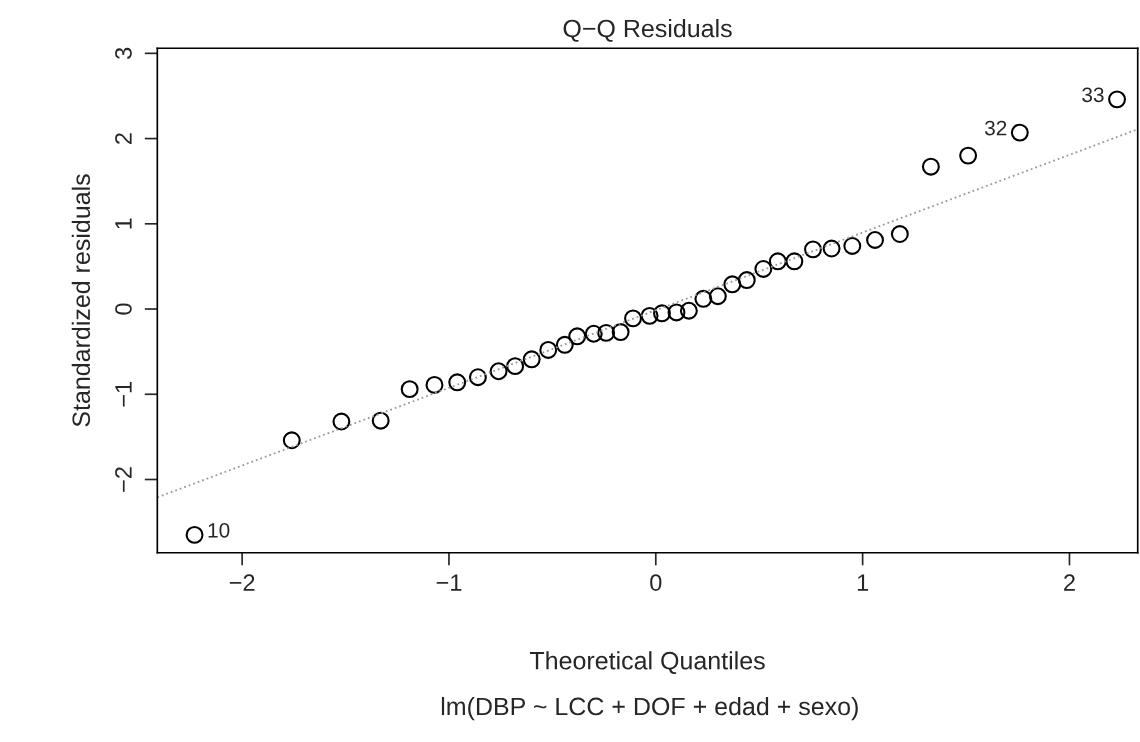 This screenshot has width=1140, height=742. What do you see at coordinates (449, 582) in the screenshot?
I see `x-tick-label: −1` at bounding box center [449, 582].